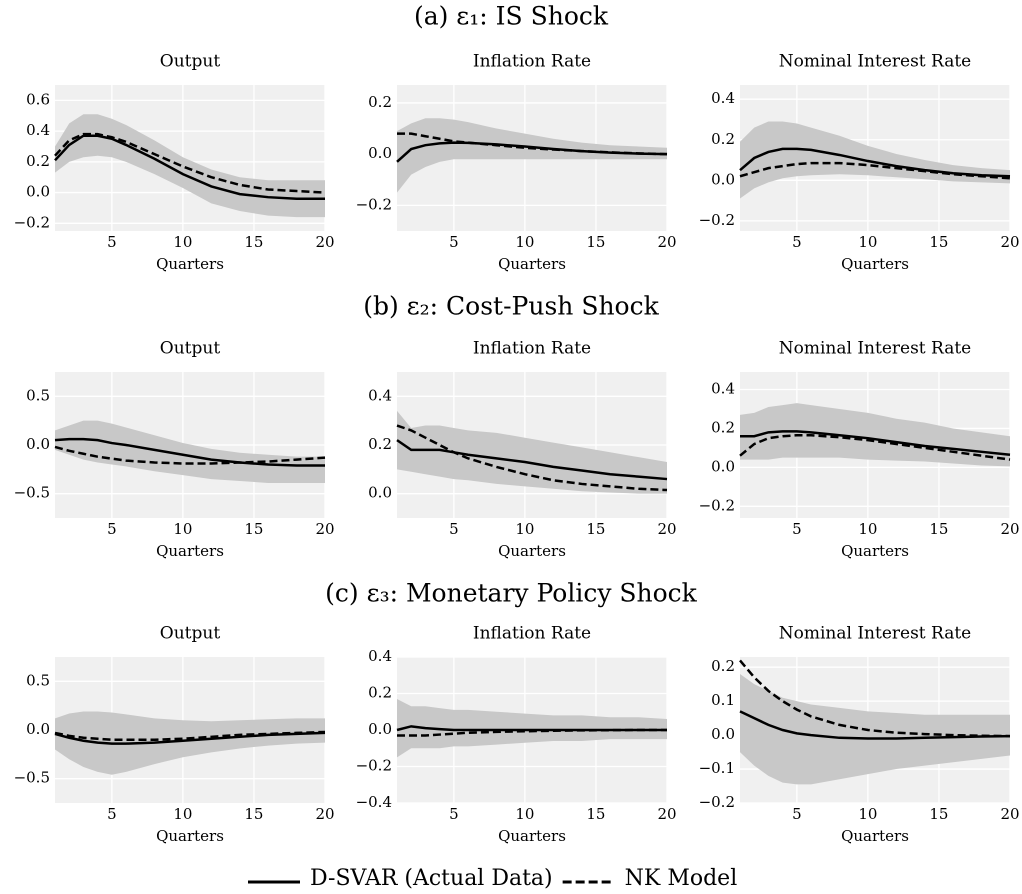 Image resolution: width=1022 pixels, height=894 pixels. I want to click on y-tick-label: 0.1, so click(723, 700).